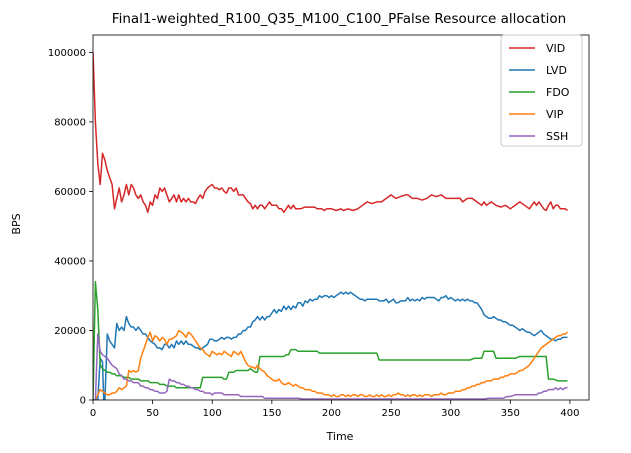  Describe the element at coordinates (152, 413) in the screenshot. I see `x-tick-label: 50` at that location.